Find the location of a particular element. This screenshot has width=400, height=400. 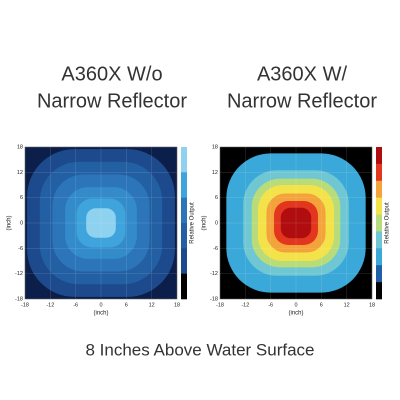

chart-title: A360X W/o is located at coordinates (111, 74).